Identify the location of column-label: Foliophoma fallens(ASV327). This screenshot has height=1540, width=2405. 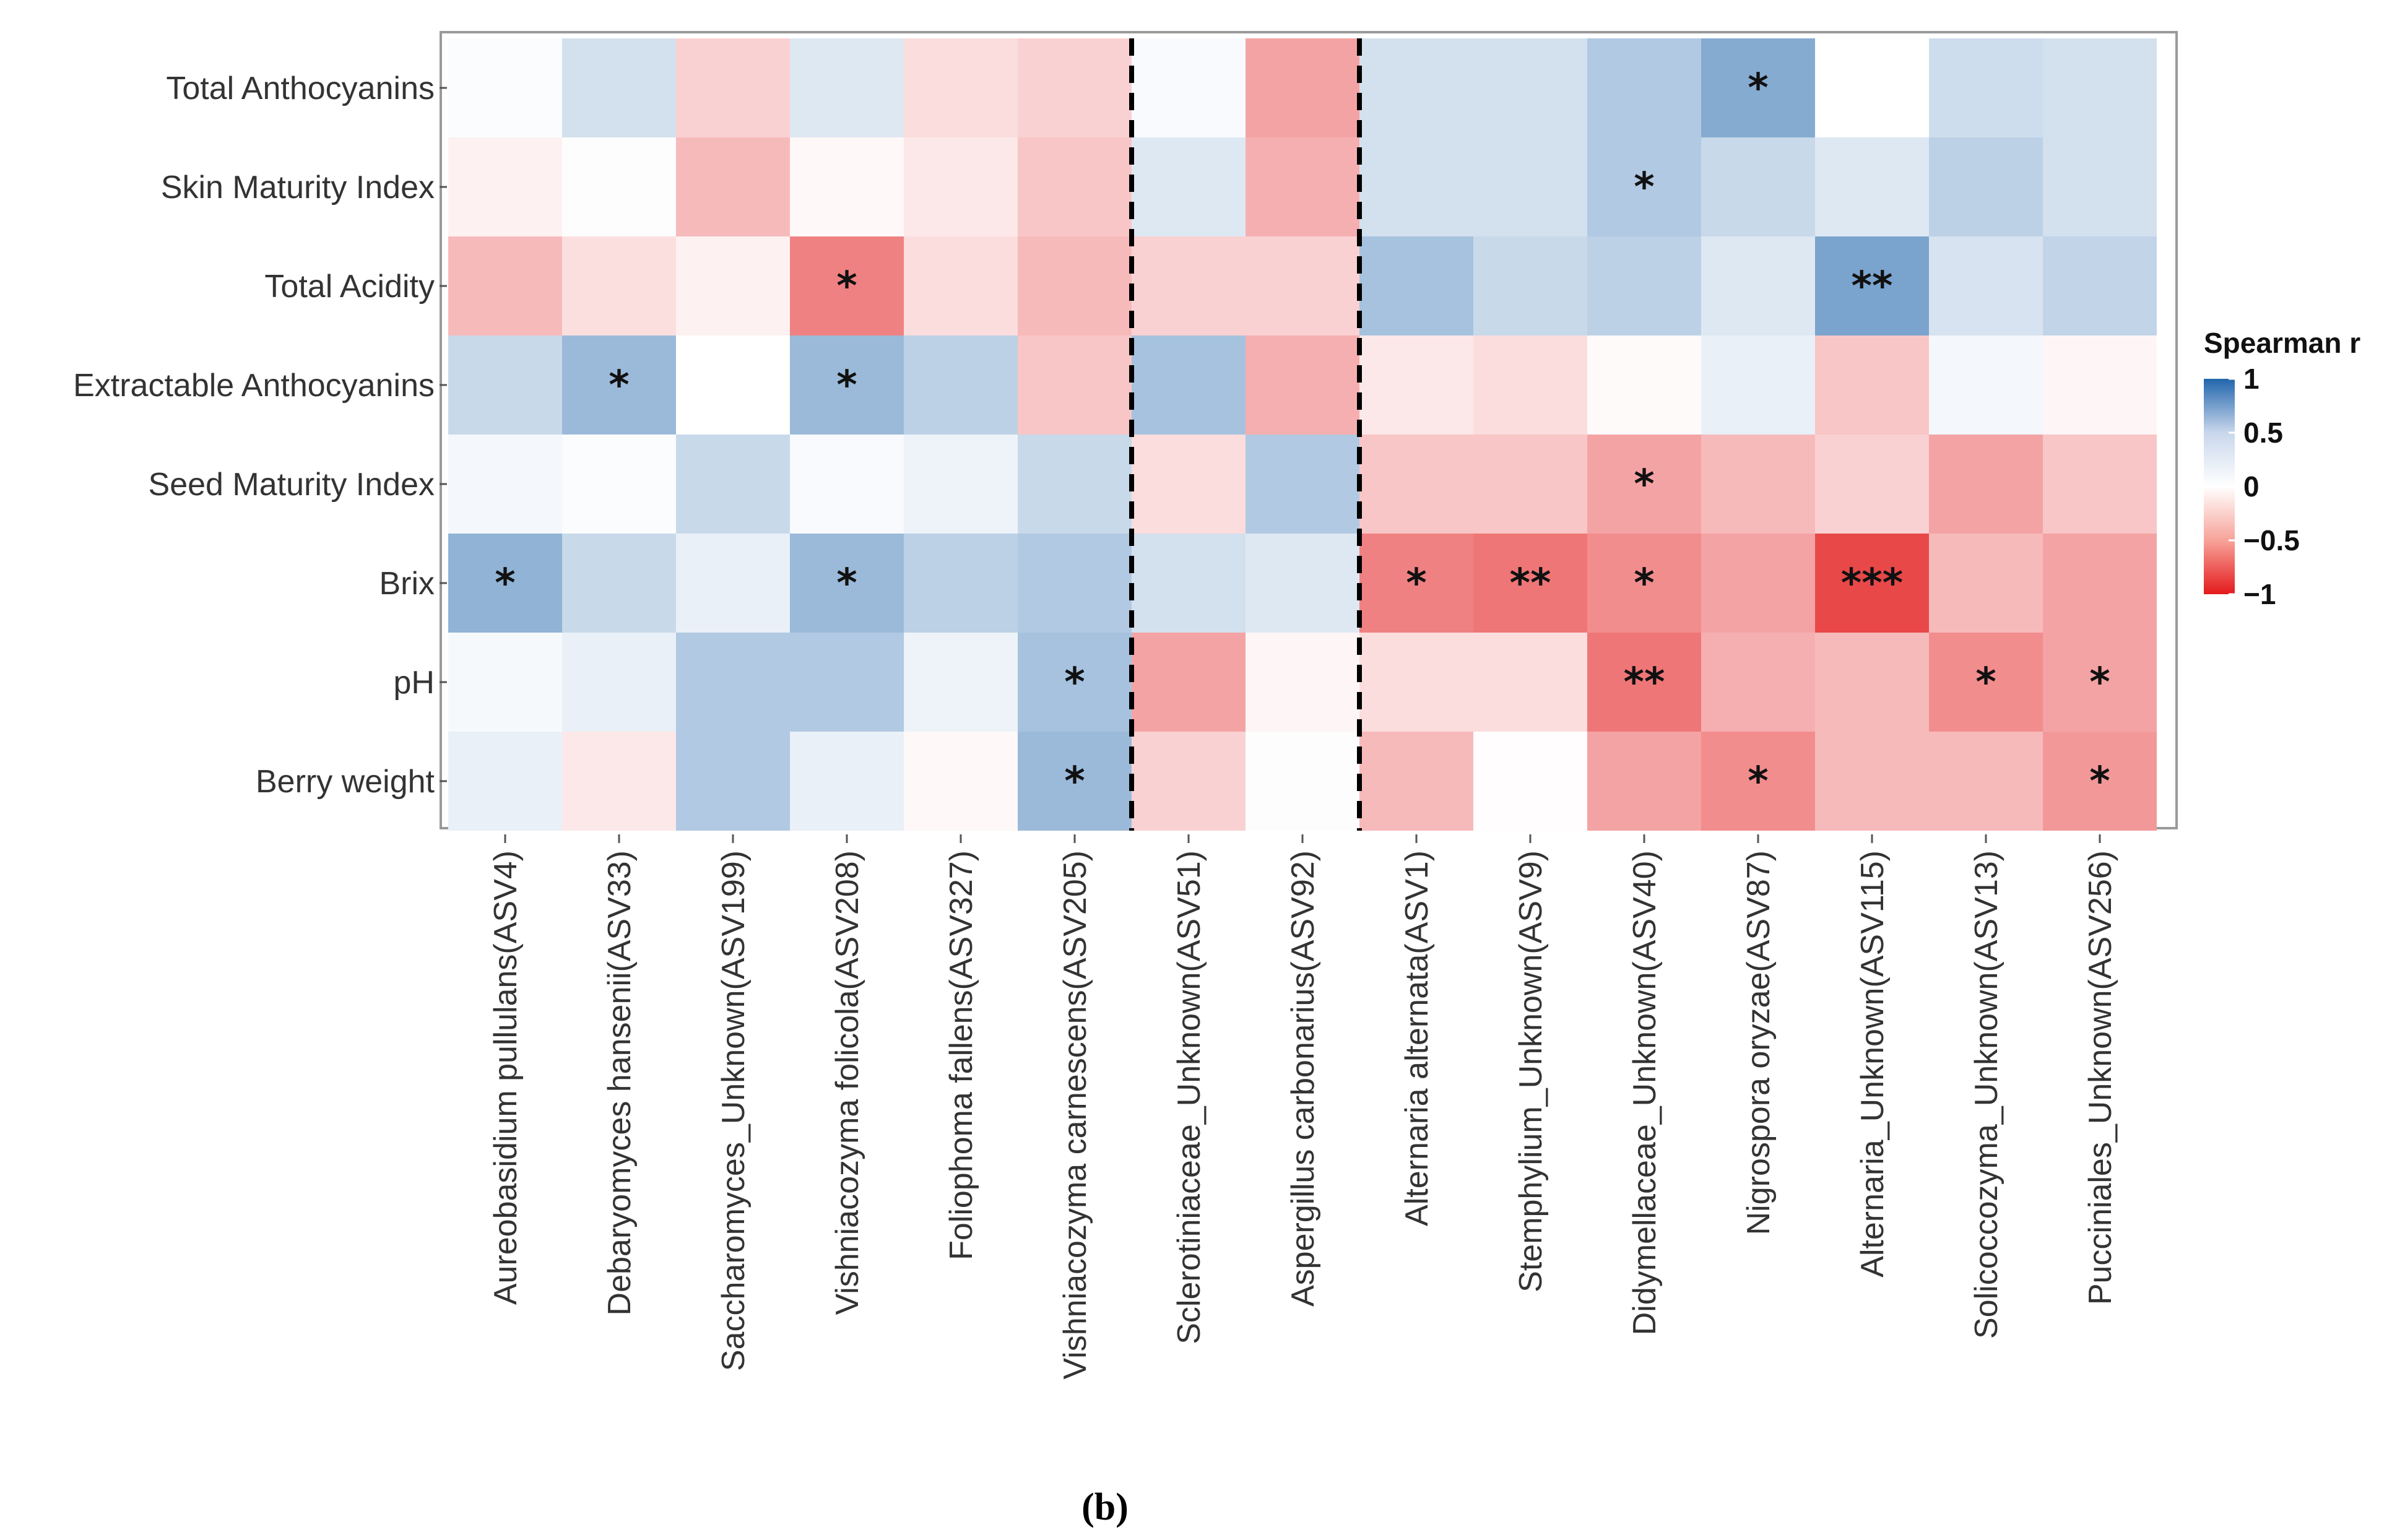
(961, 1055).